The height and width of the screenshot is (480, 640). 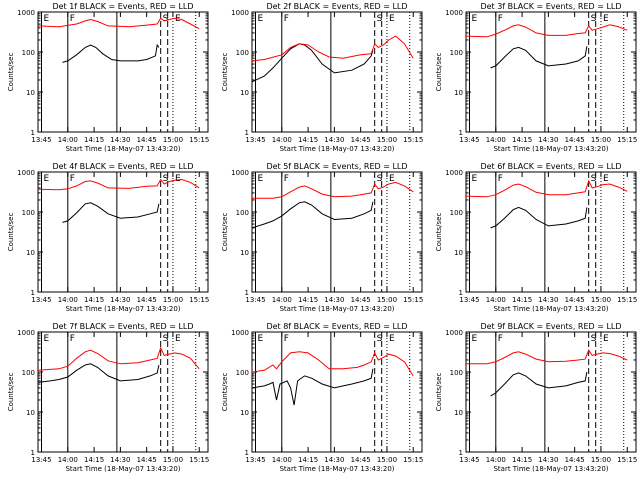 I want to click on chart-title: Det 6f BLACK = Events, RED = LLD, so click(x=550, y=166).